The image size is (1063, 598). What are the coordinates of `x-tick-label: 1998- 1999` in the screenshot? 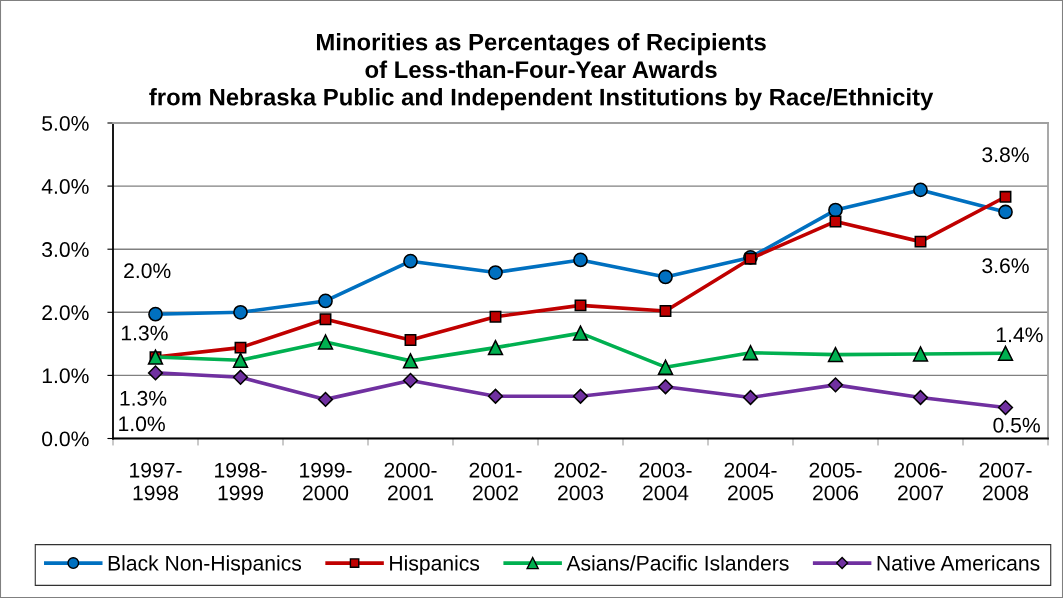 It's located at (241, 481).